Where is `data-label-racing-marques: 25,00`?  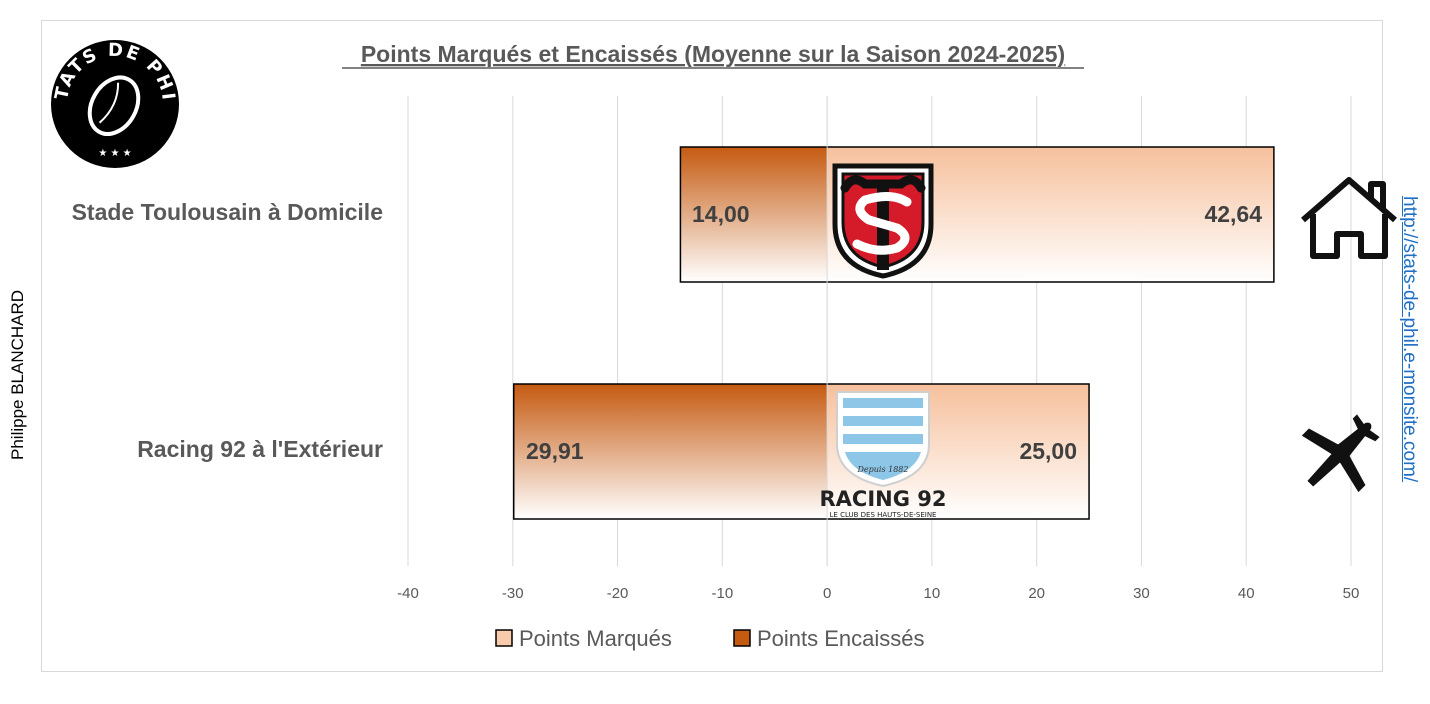
data-label-racing-marques: 25,00 is located at coordinates (1048, 451).